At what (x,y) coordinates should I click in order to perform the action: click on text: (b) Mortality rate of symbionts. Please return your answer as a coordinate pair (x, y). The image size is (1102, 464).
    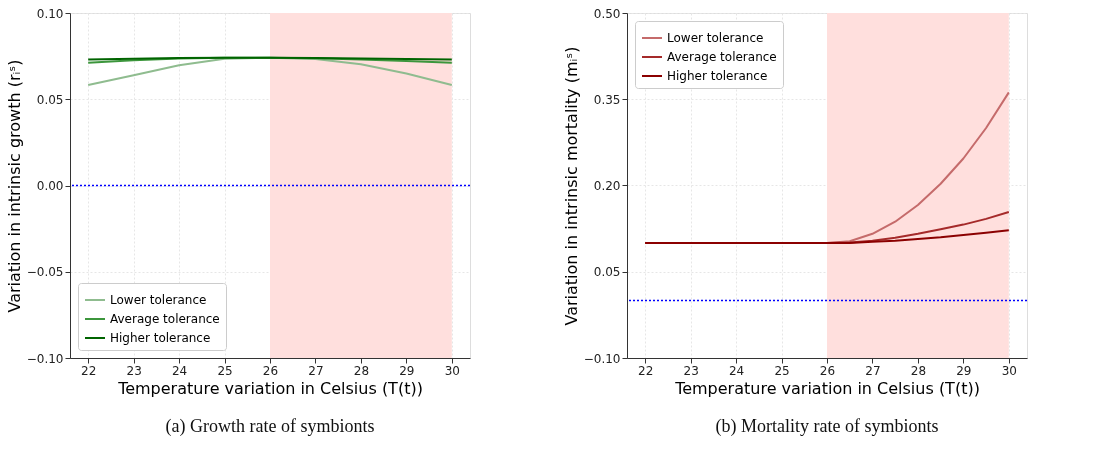
    Looking at the image, I should click on (827, 426).